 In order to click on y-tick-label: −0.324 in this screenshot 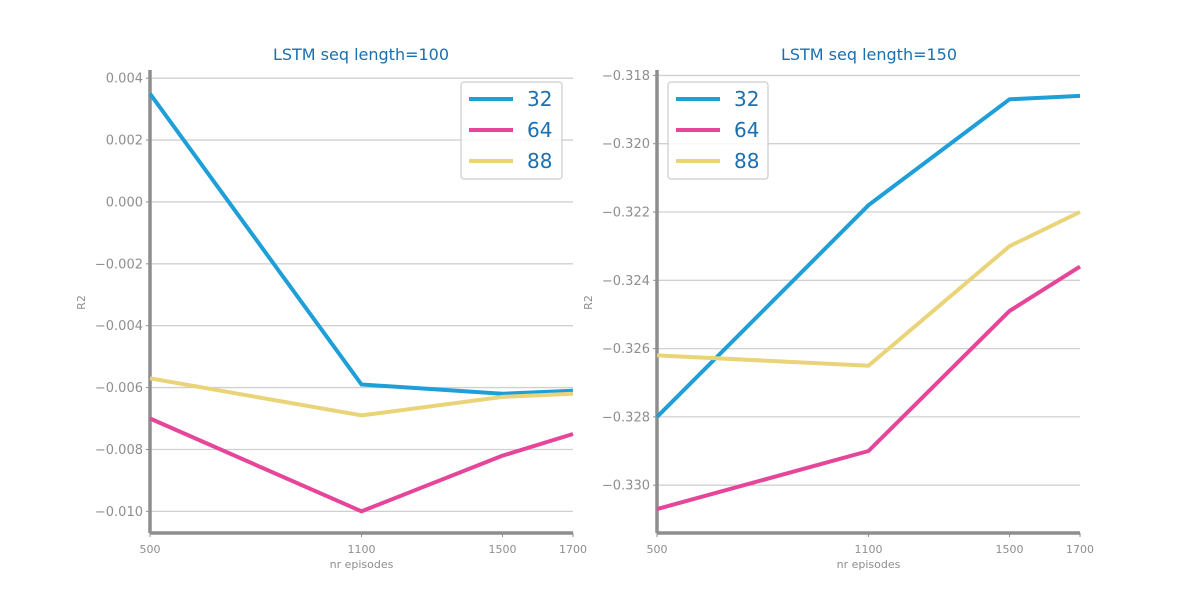, I will do `click(626, 281)`.